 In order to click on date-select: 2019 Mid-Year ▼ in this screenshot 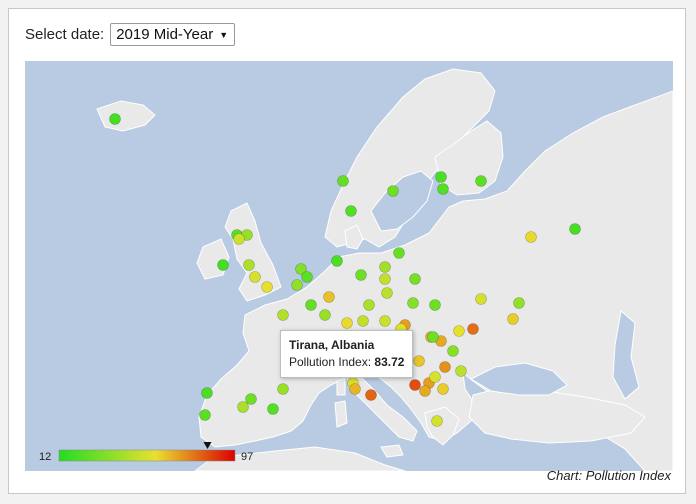, I will do `click(173, 34)`.